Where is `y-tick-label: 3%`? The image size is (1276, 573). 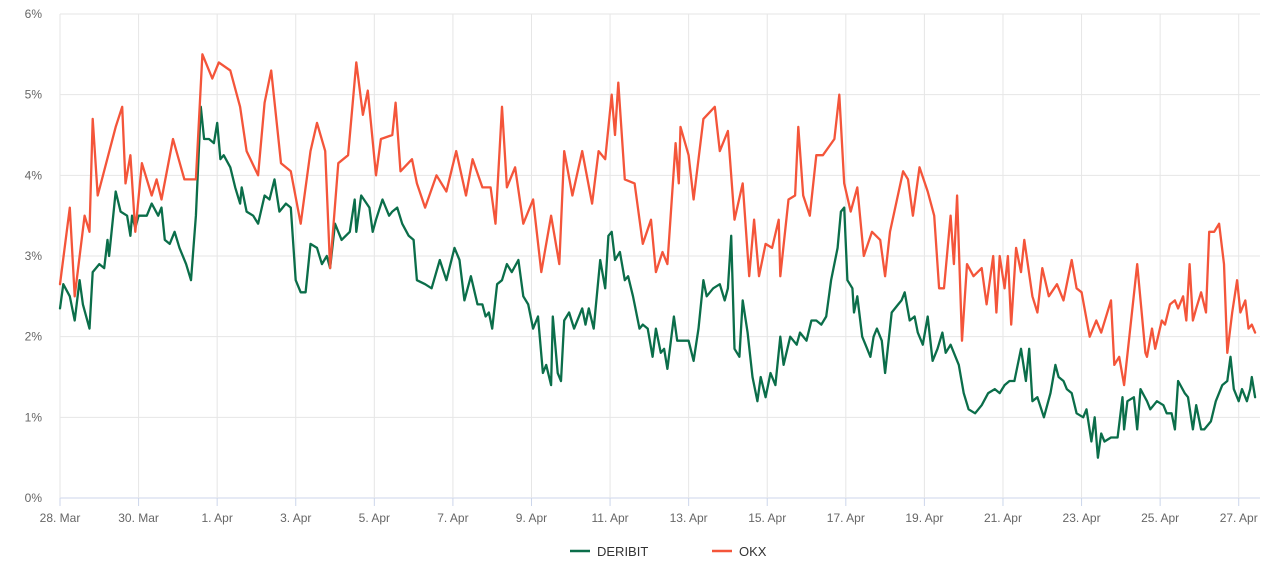 y-tick-label: 3% is located at coordinates (34, 256).